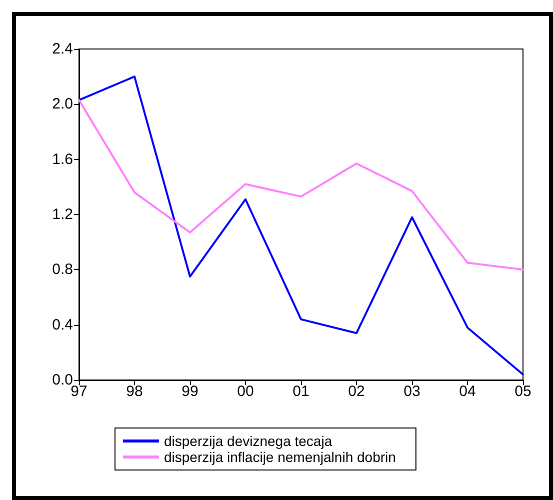  I want to click on x-tick-label: 99, so click(190, 391).